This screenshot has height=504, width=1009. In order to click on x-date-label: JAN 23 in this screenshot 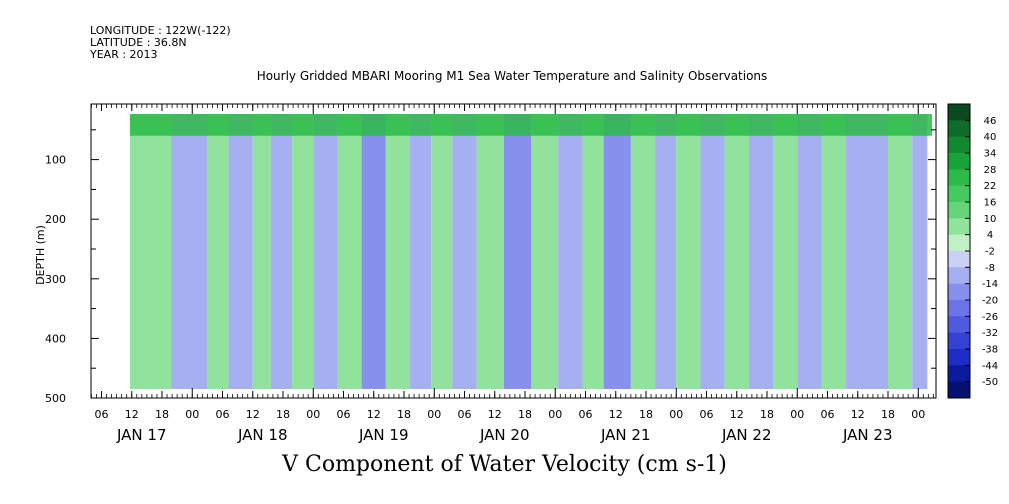, I will do `click(867, 435)`.